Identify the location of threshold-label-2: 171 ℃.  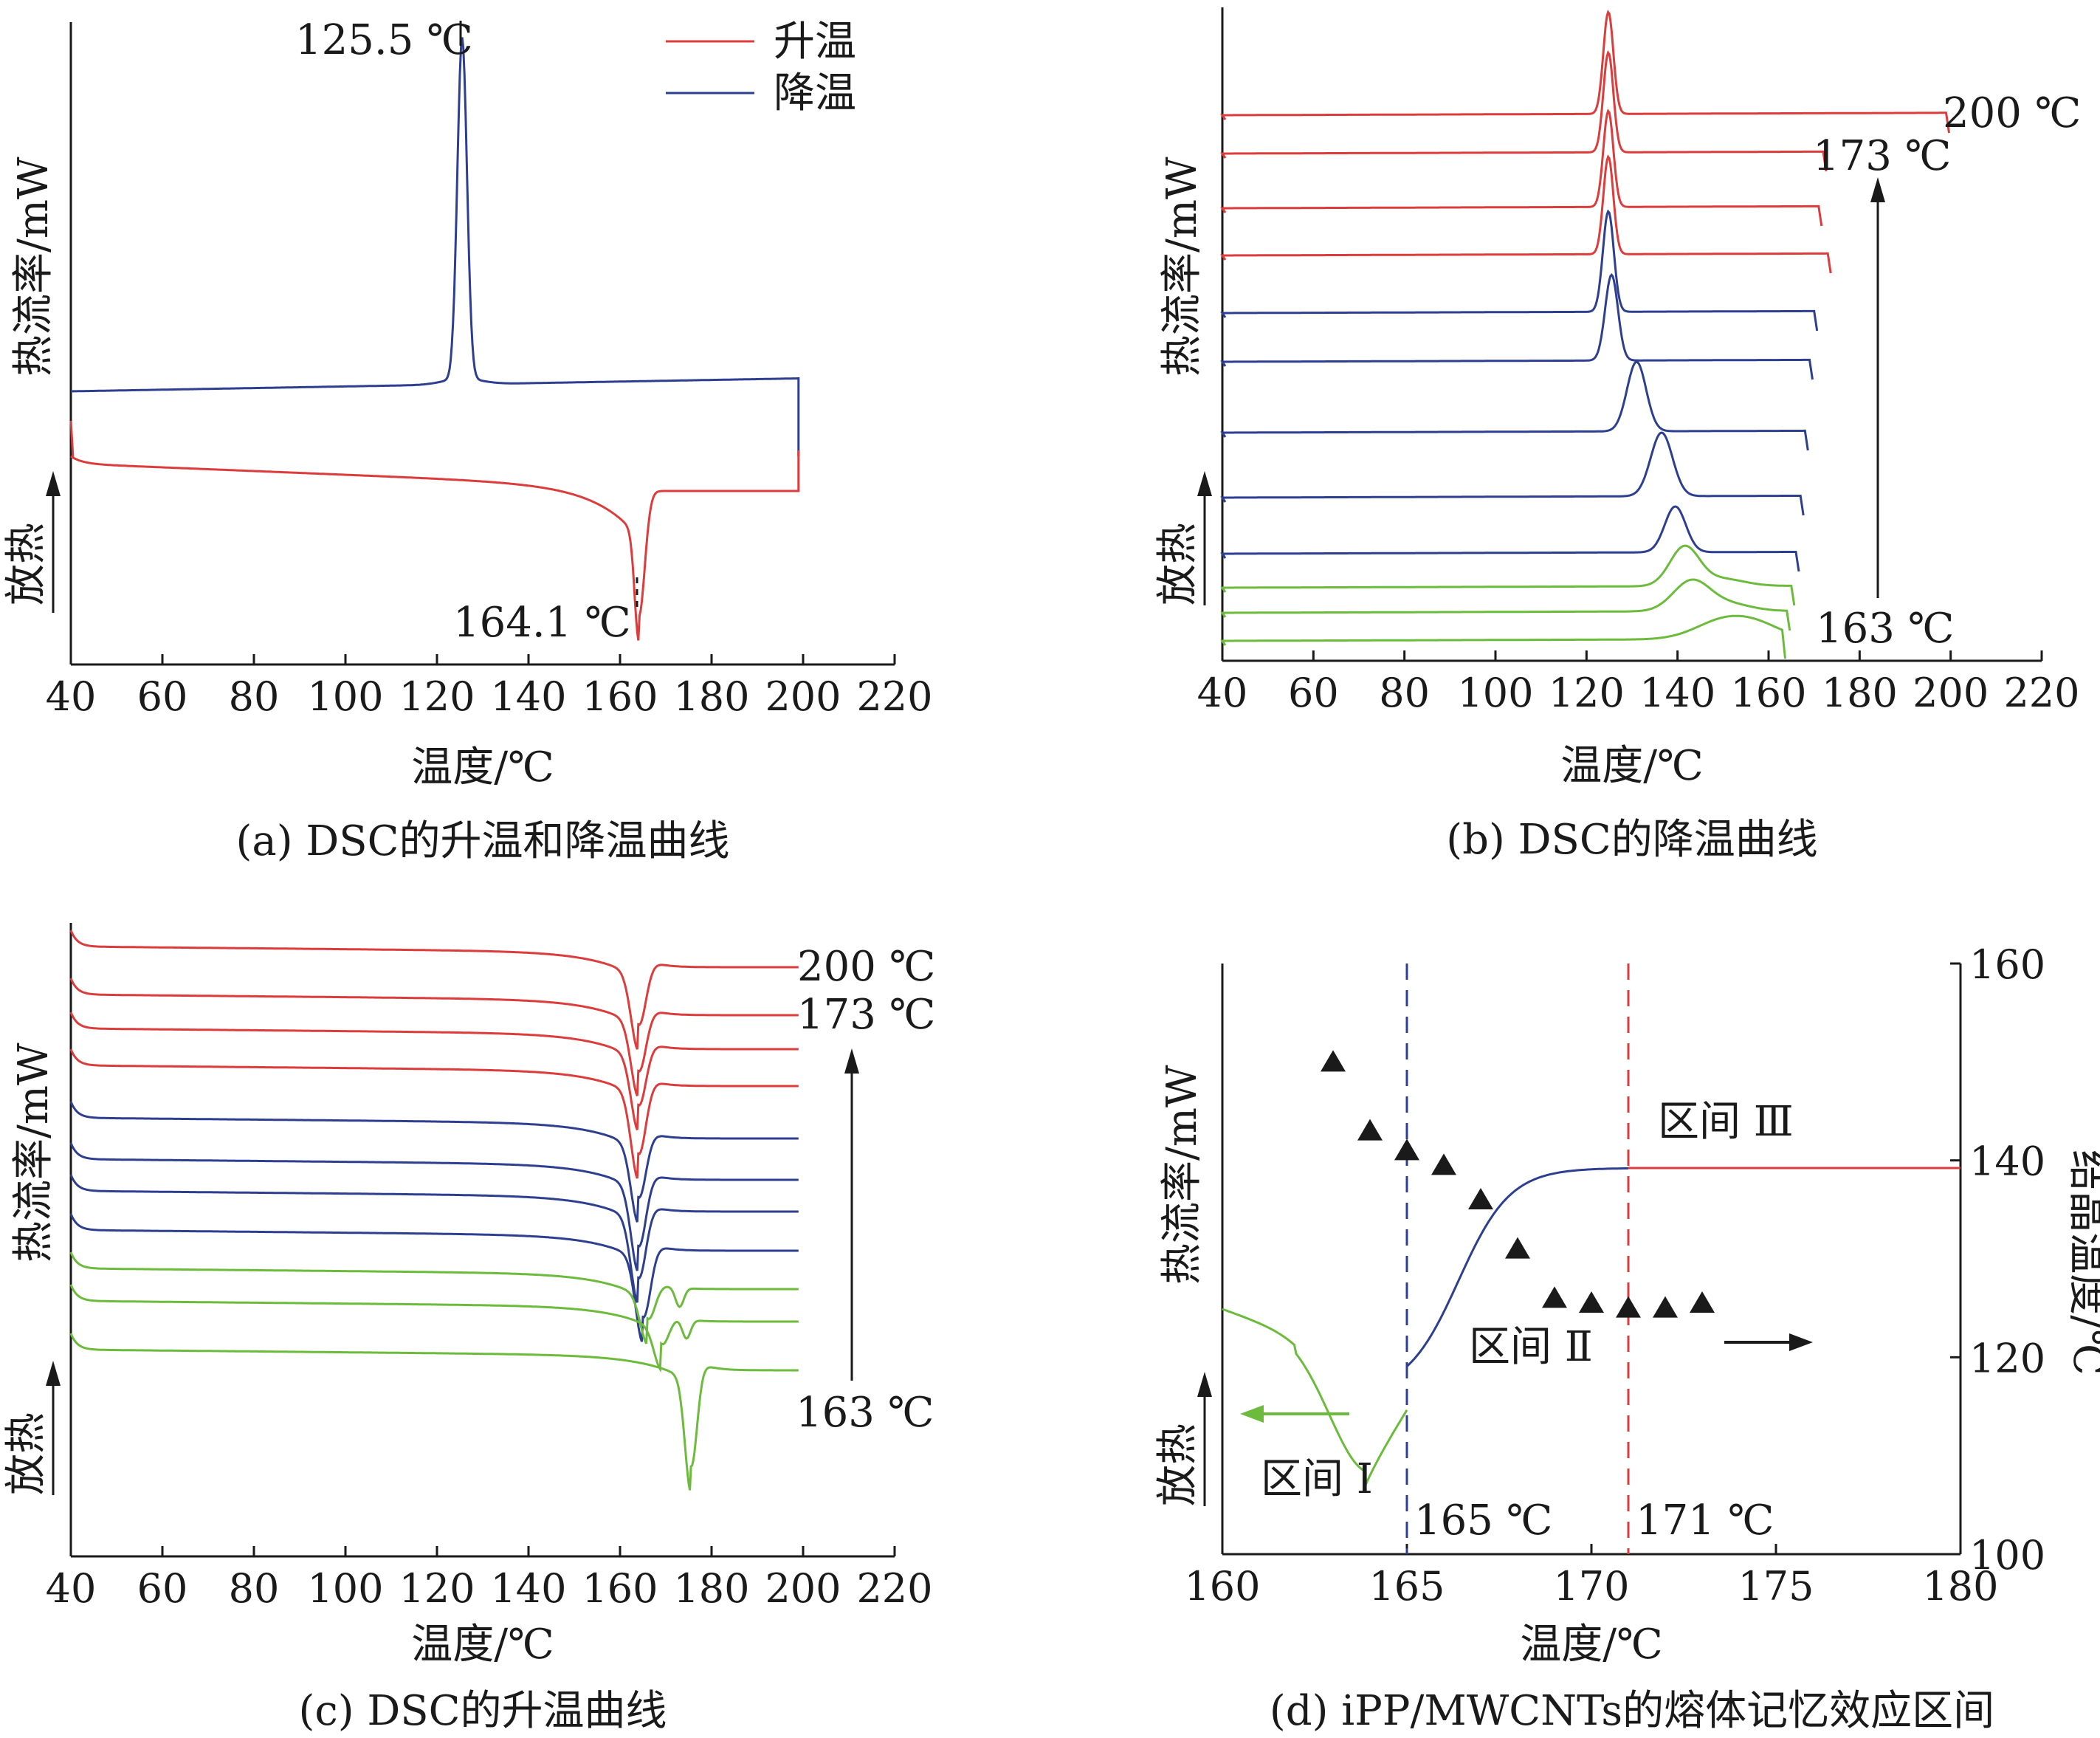
(1705, 1521).